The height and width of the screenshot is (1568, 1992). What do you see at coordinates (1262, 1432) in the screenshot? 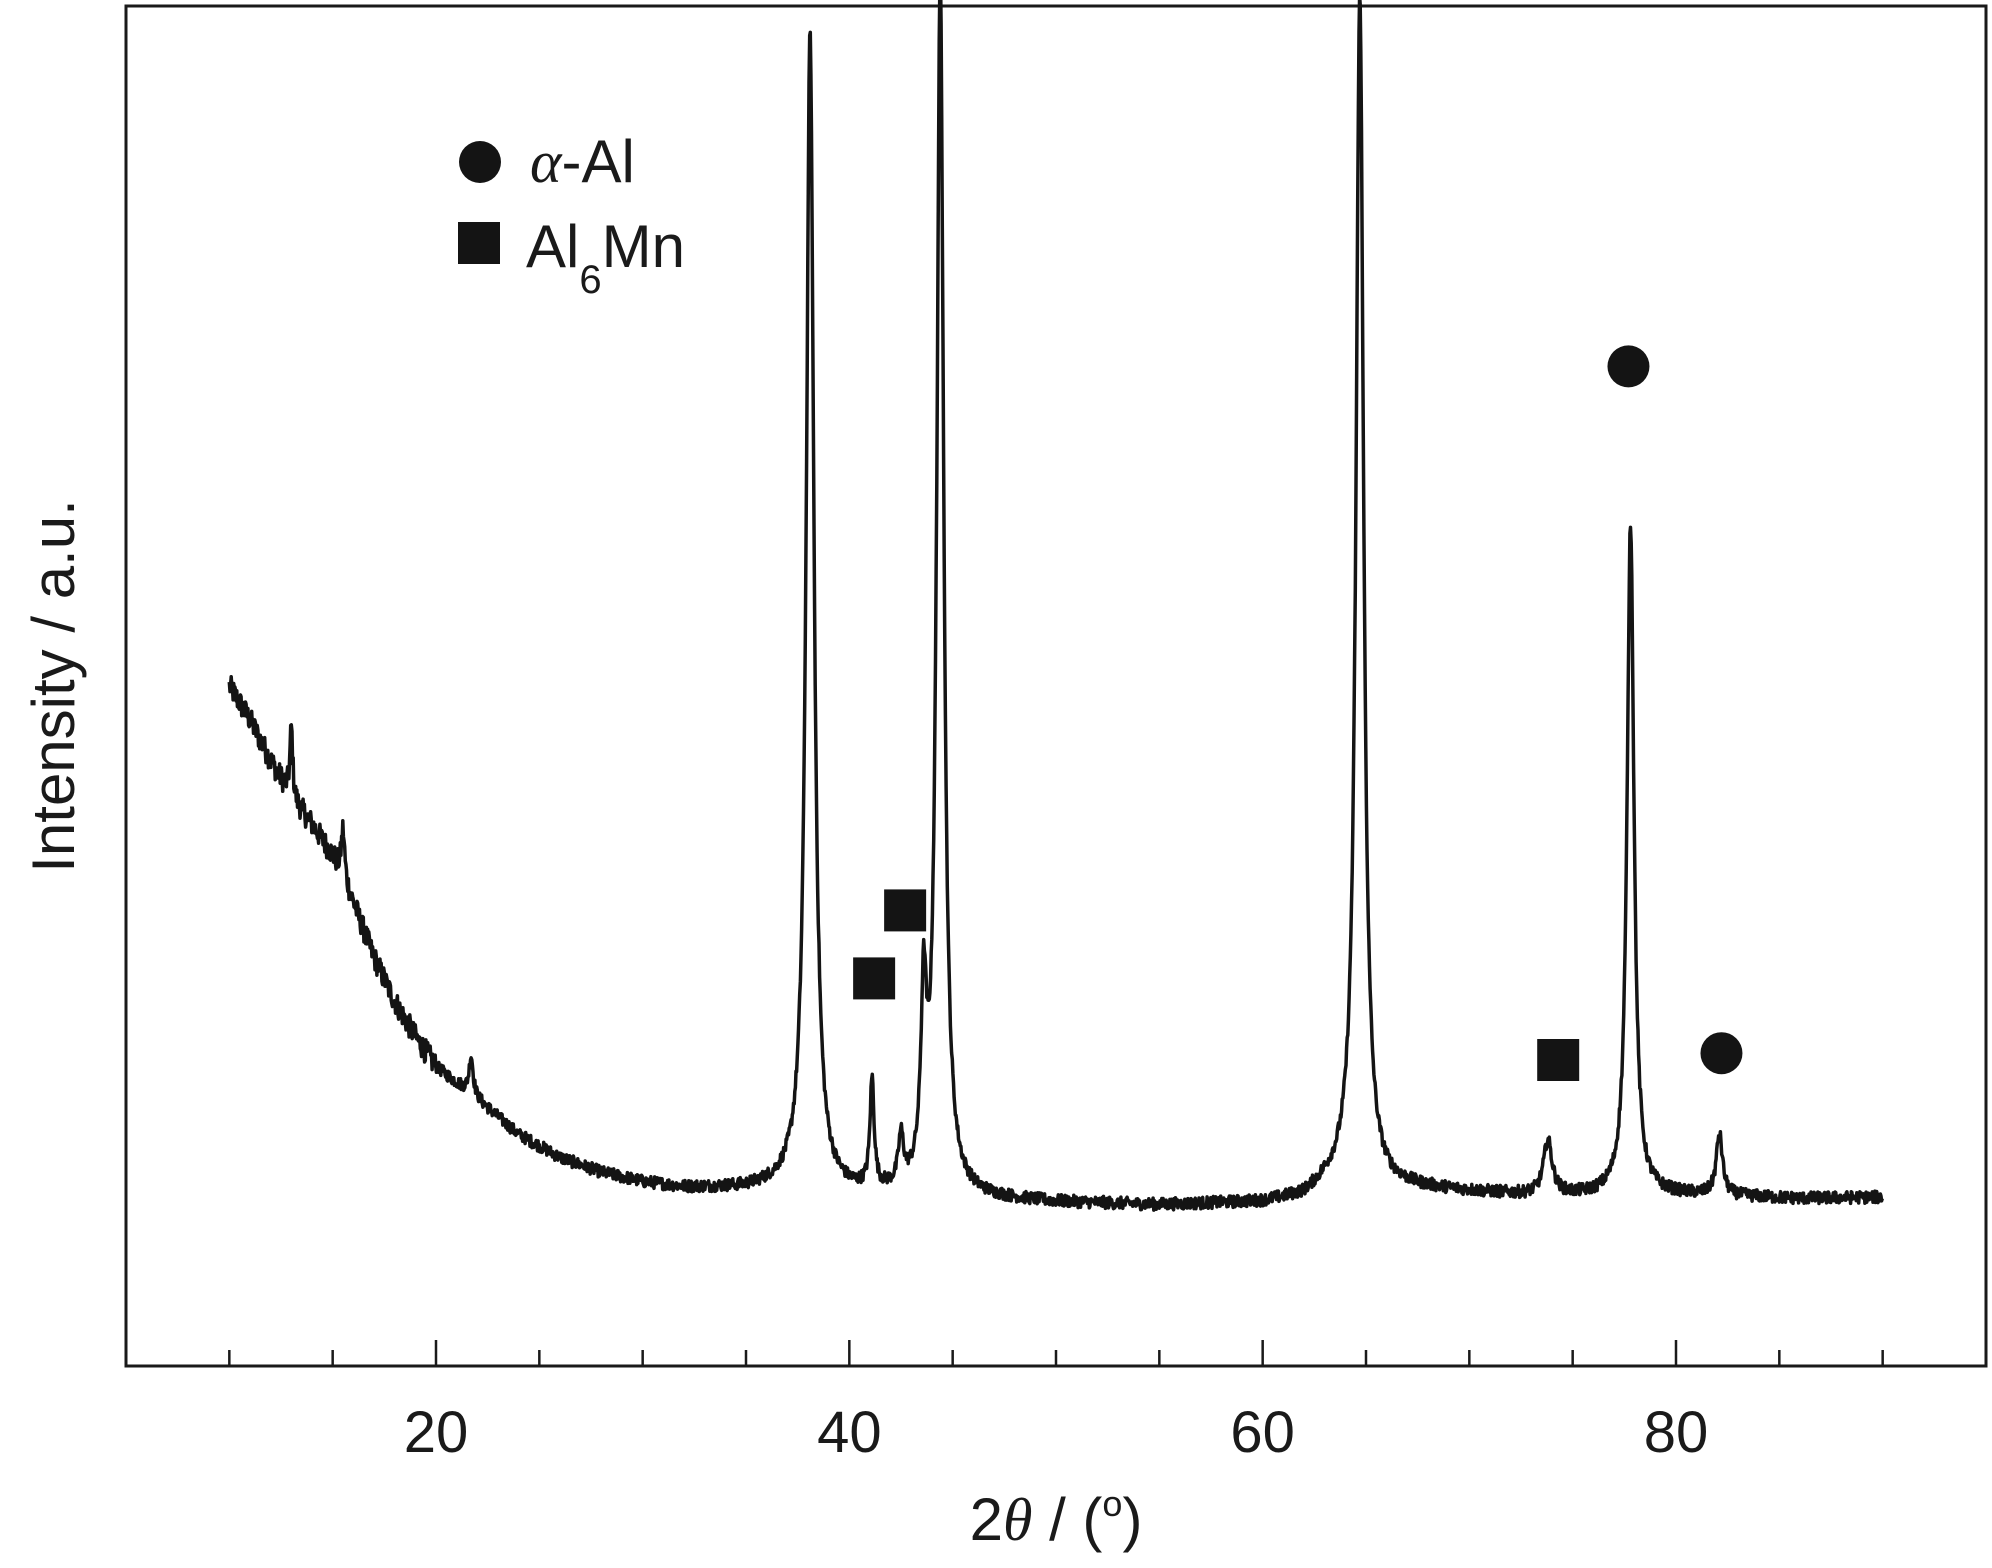
I see `x-tick-label: 60` at bounding box center [1262, 1432].